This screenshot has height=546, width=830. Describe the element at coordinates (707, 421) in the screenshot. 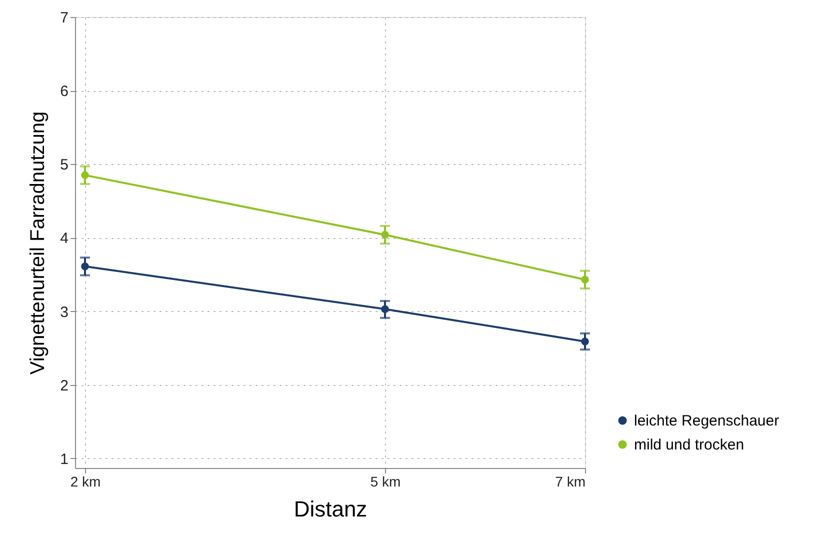

I see `legend-label: leichte Regenschauer` at that location.